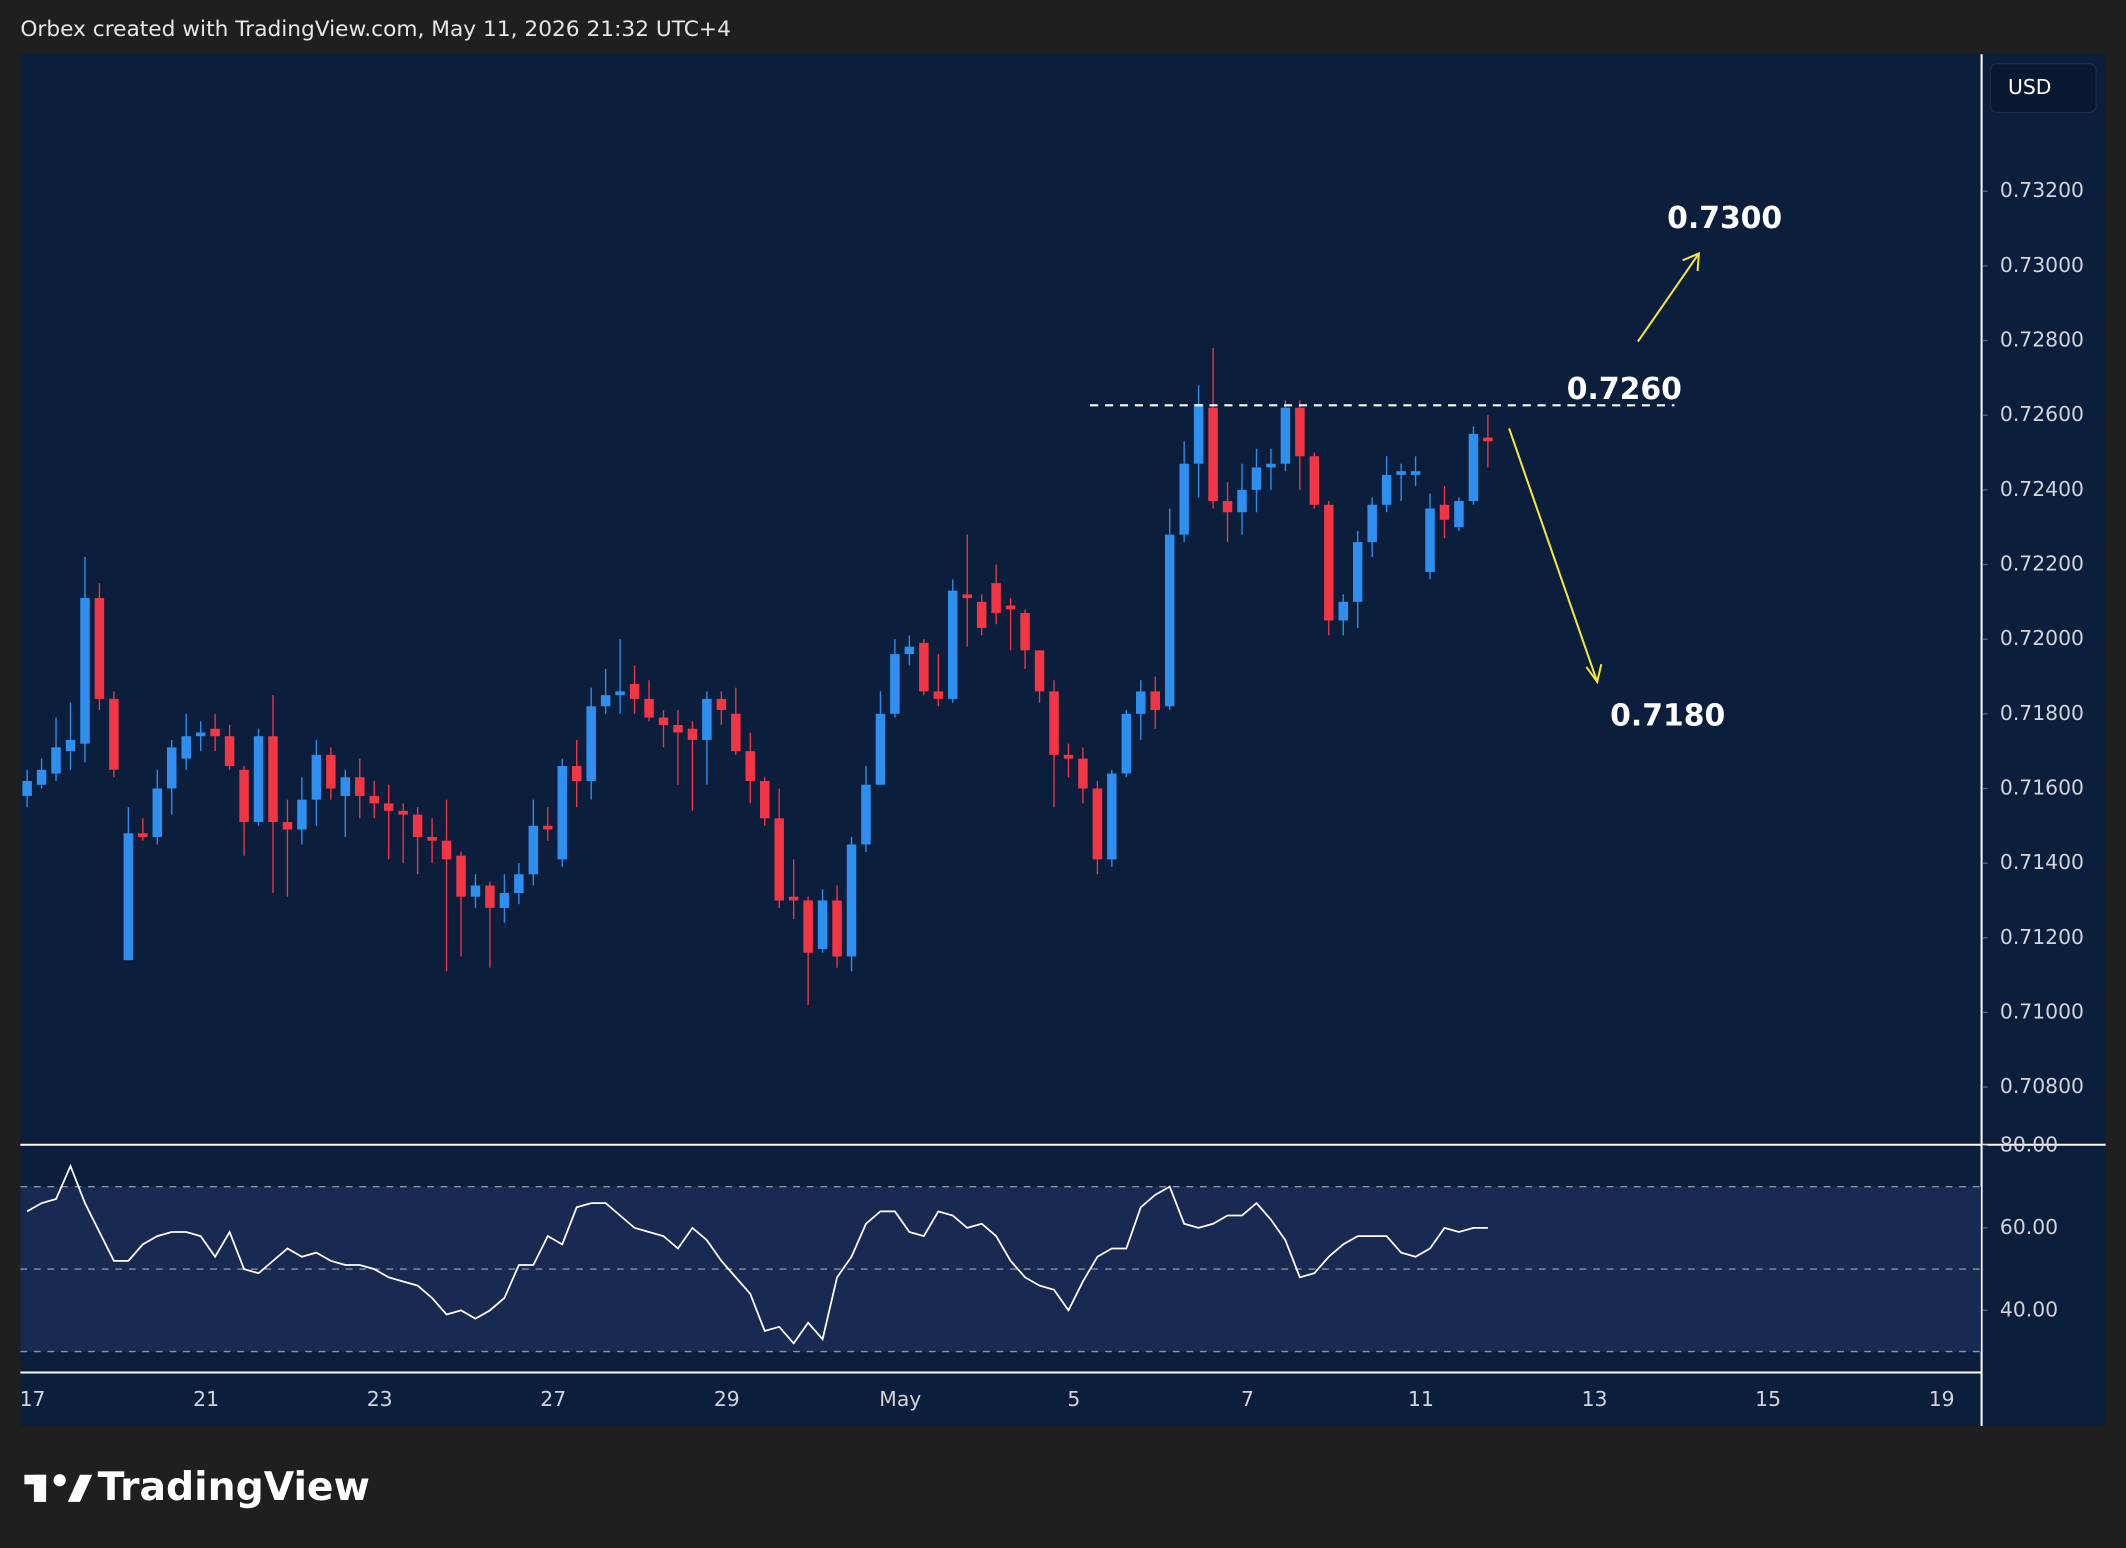  Describe the element at coordinates (1553, 555) in the screenshot. I see `arrow-down` at that location.